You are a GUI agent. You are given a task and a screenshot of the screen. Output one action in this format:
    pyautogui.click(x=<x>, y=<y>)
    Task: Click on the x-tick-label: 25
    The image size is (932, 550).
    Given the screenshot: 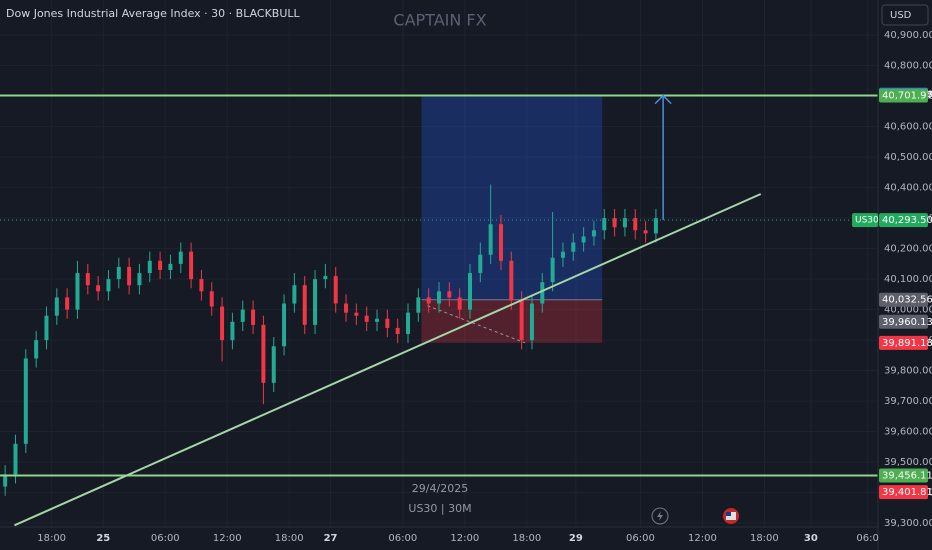 What is the action you would take?
    pyautogui.click(x=103, y=538)
    